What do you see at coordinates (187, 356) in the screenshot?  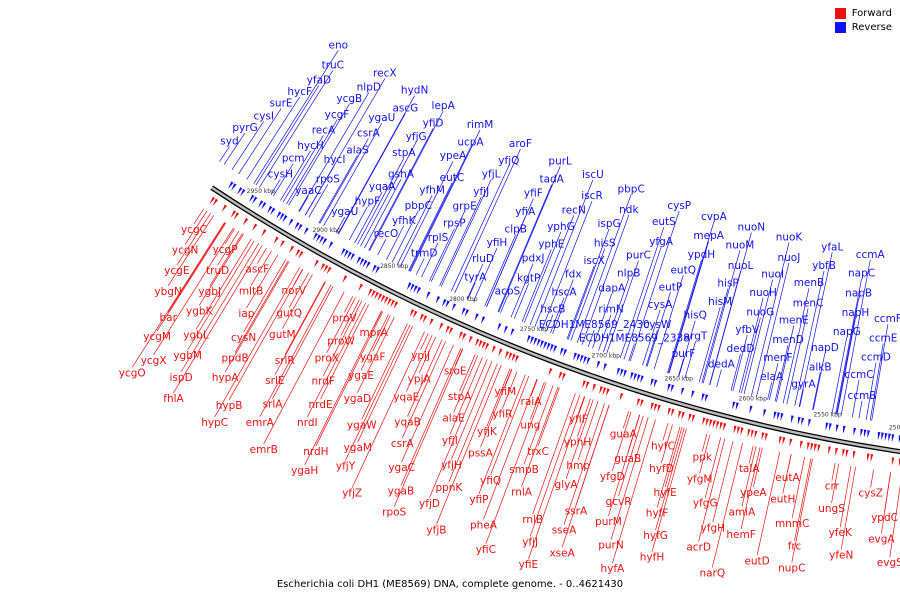 I see `gene-label: ygbM` at bounding box center [187, 356].